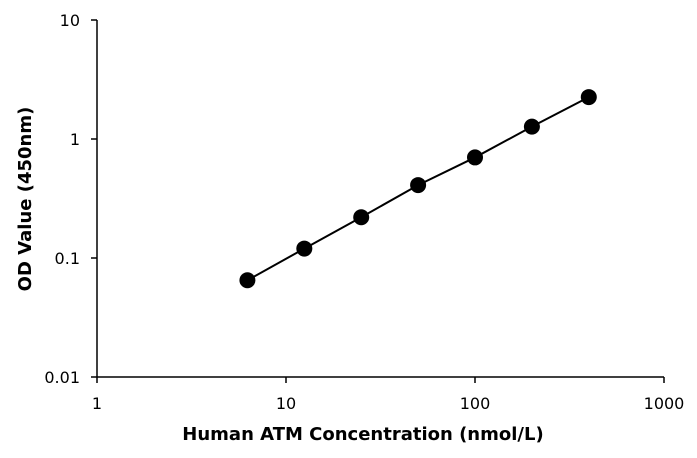 The width and height of the screenshot is (697, 458). What do you see at coordinates (388, 395) in the screenshot?
I see `x-ticks: 1 10 100 1000` at bounding box center [388, 395].